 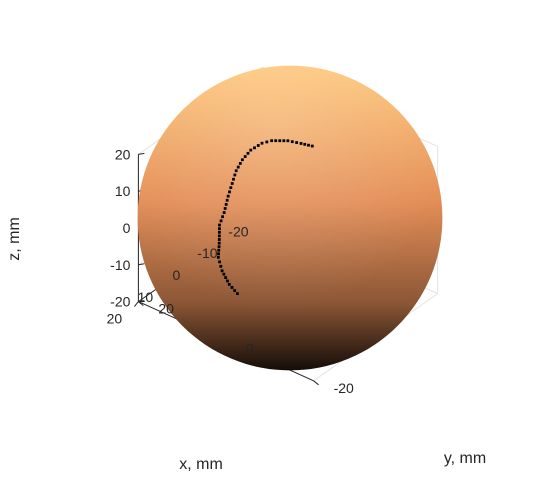 I want to click on y-tick-label: 20, so click(x=166, y=309).